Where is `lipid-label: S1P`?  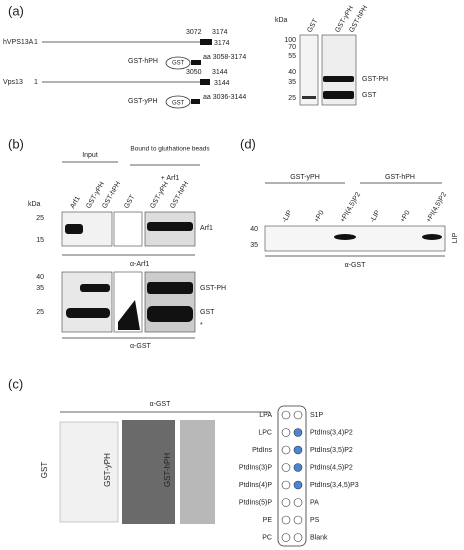
lipid-label: S1P is located at coordinates (317, 415).